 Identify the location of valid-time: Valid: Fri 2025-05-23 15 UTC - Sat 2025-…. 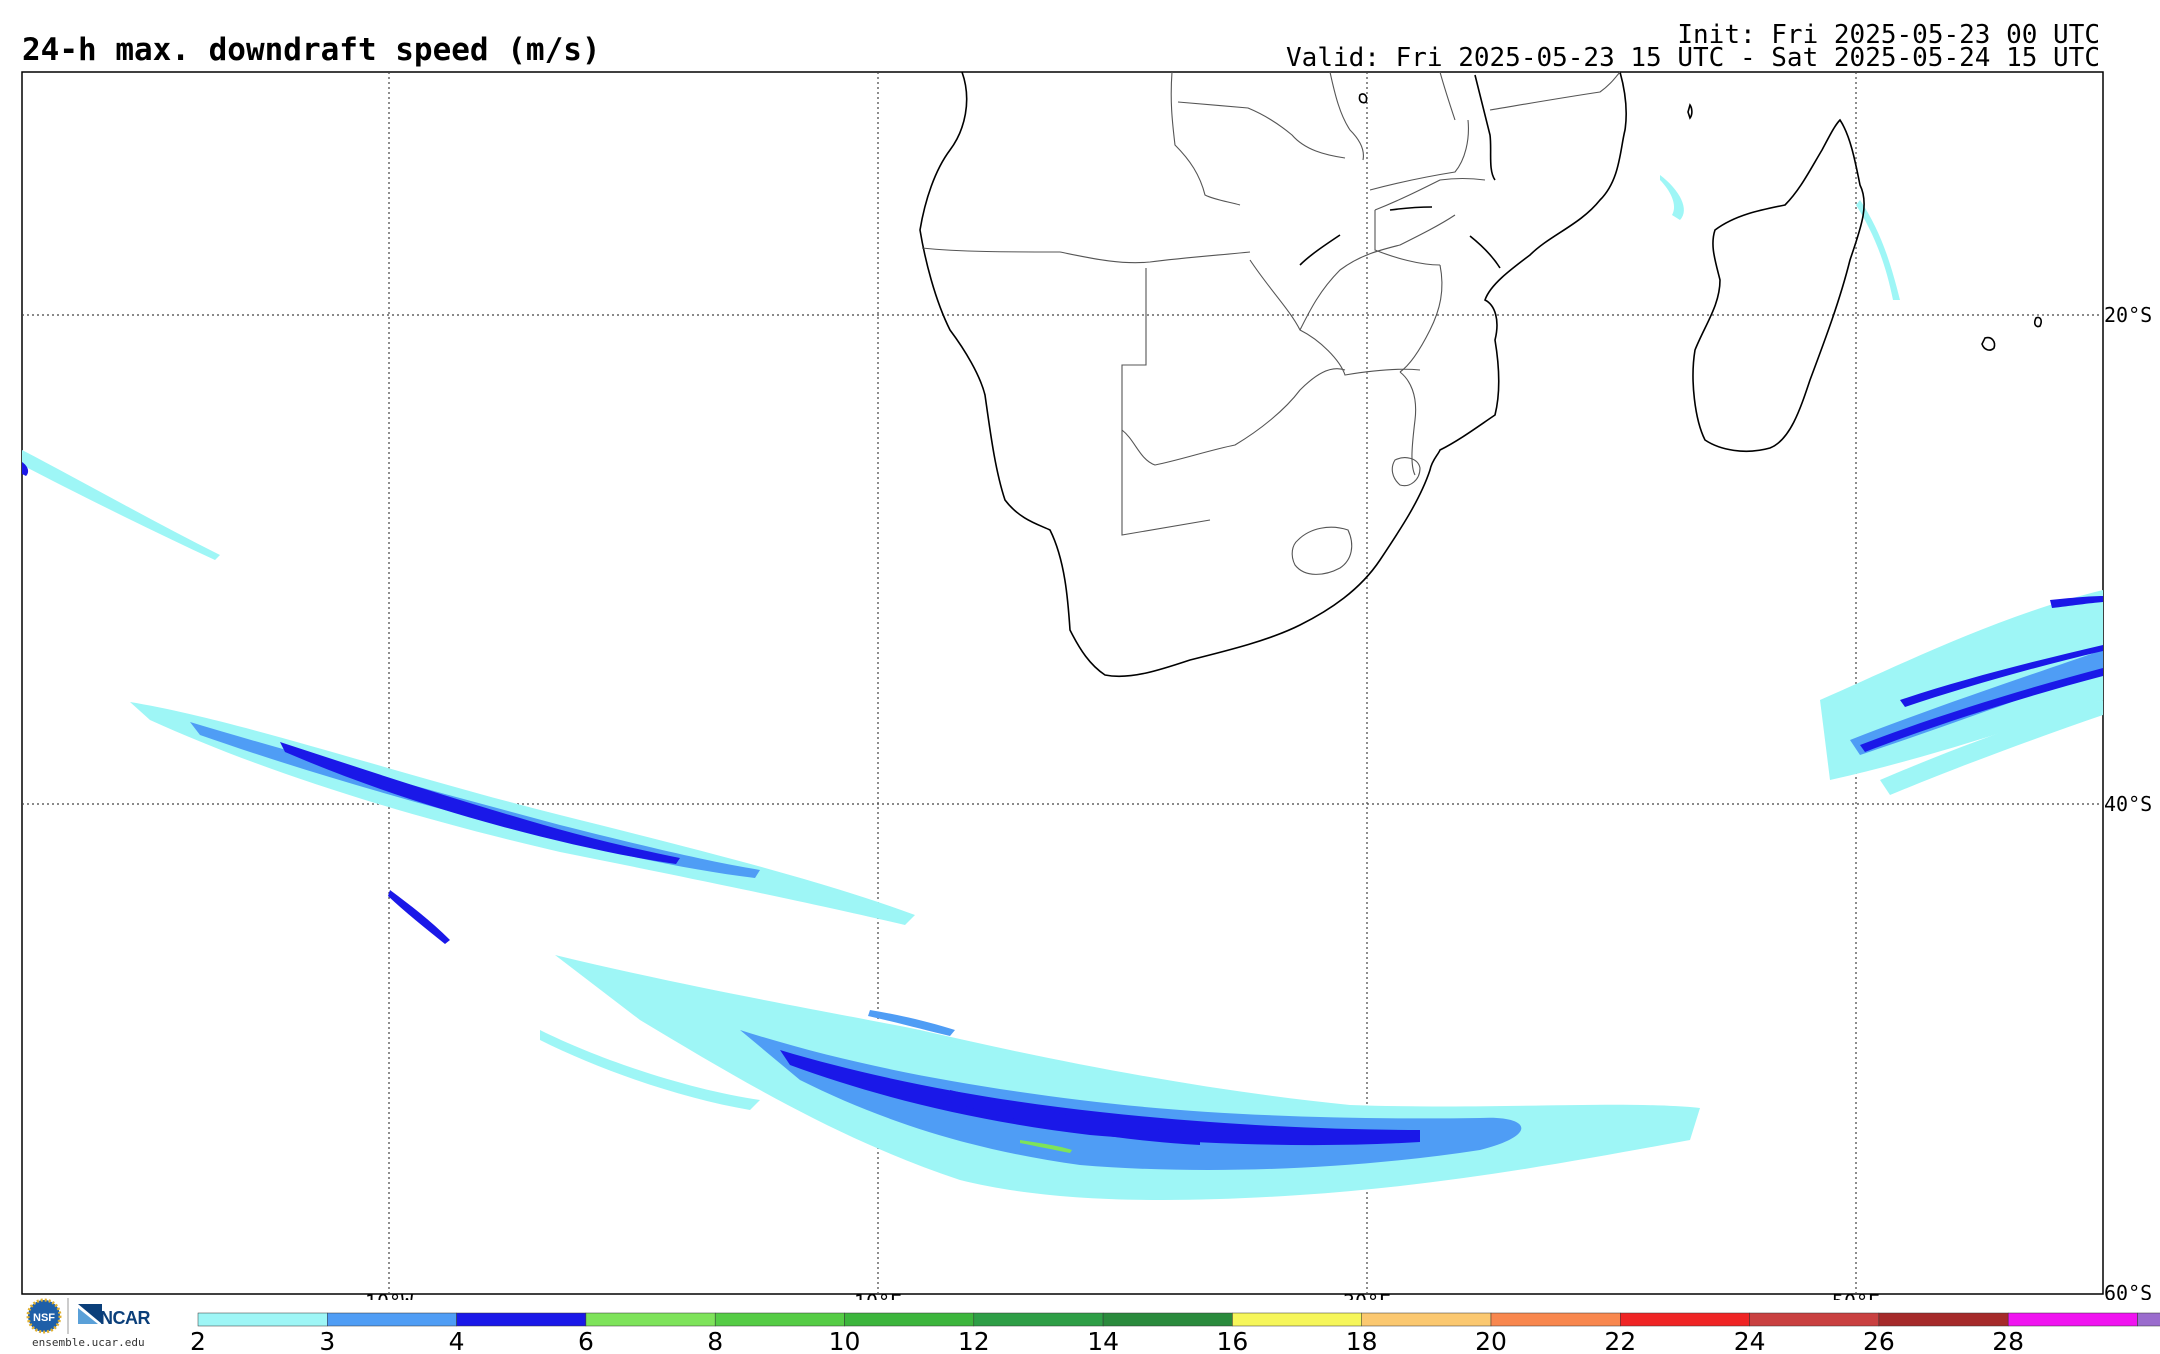
(1693, 58).